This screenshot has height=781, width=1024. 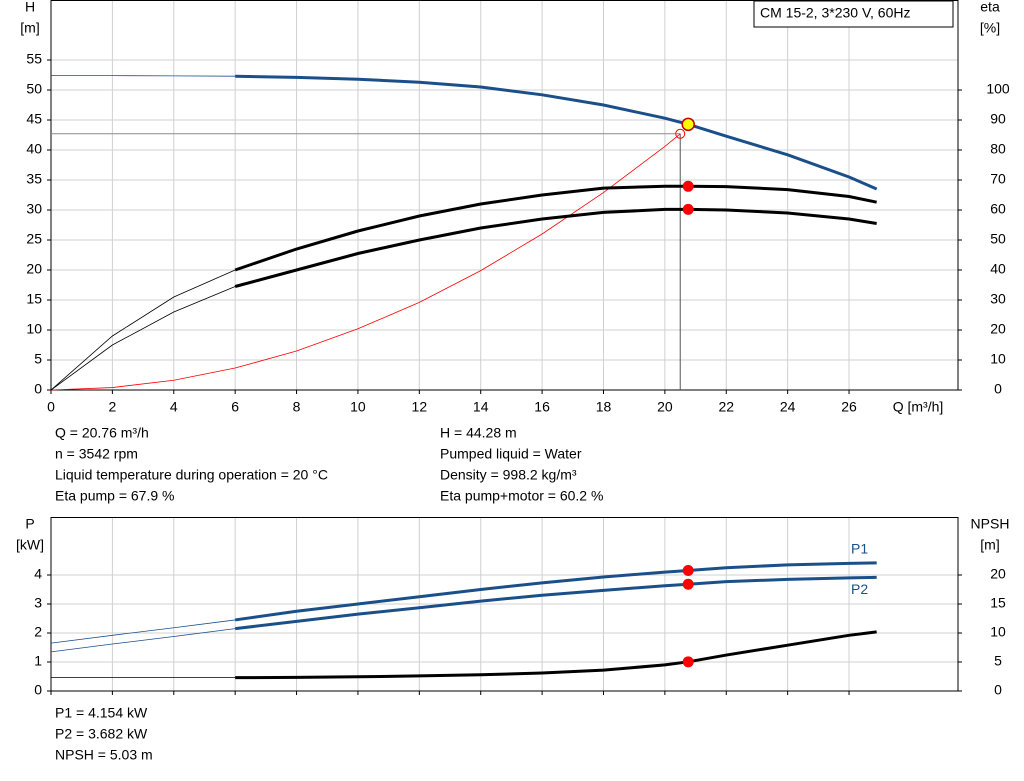 I want to click on info-line: n = 3542 rpm, so click(x=96, y=454).